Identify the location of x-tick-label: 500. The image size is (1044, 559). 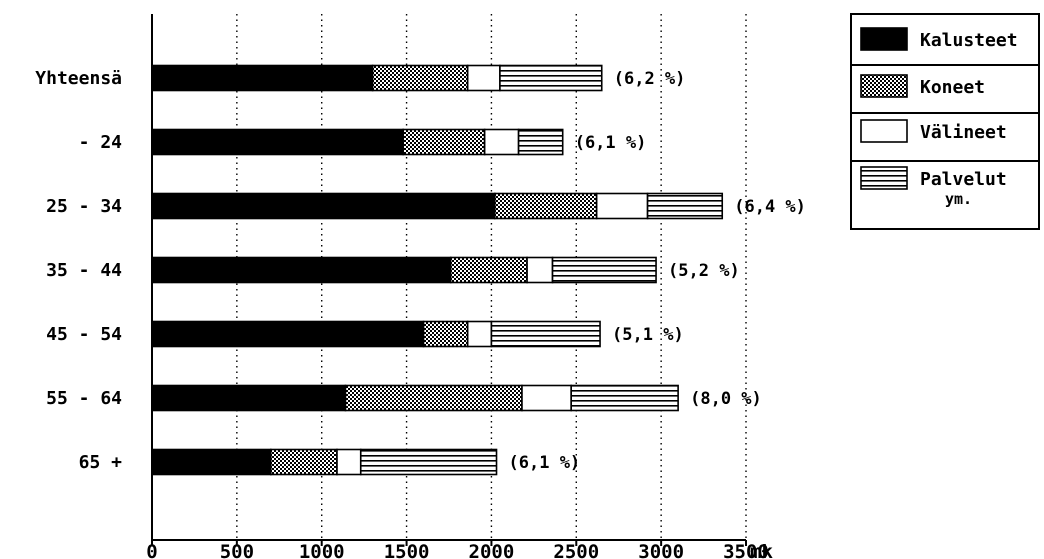
(237, 550).